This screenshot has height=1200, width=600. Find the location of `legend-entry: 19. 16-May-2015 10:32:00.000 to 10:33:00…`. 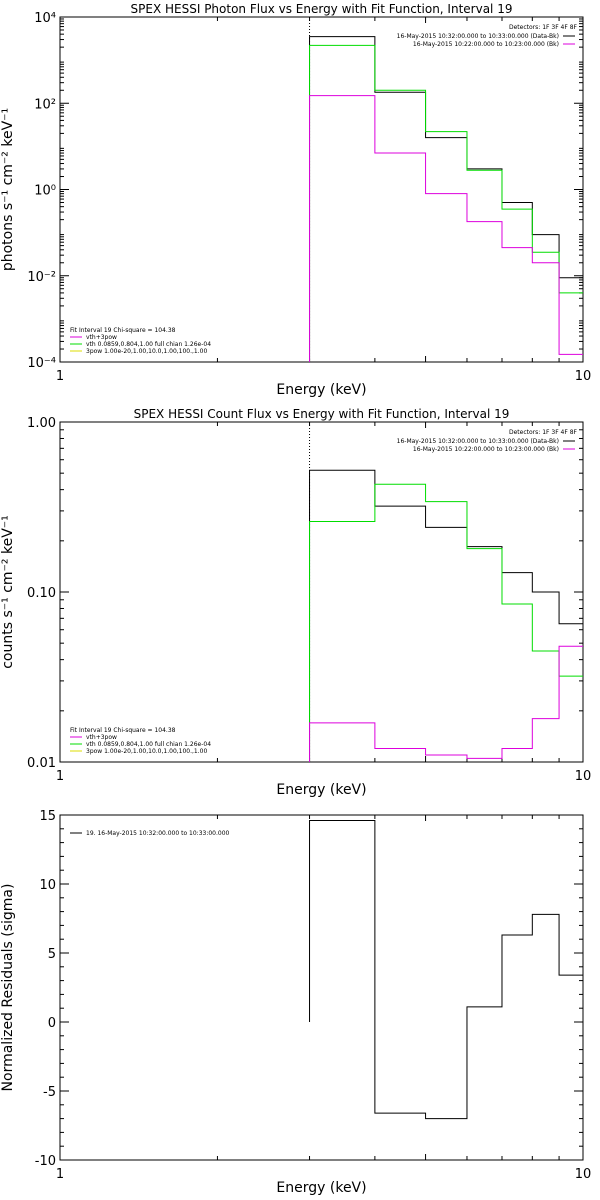

legend-entry: 19. 16-May-2015 10:32:00.000 to 10:33:00… is located at coordinates (158, 833).